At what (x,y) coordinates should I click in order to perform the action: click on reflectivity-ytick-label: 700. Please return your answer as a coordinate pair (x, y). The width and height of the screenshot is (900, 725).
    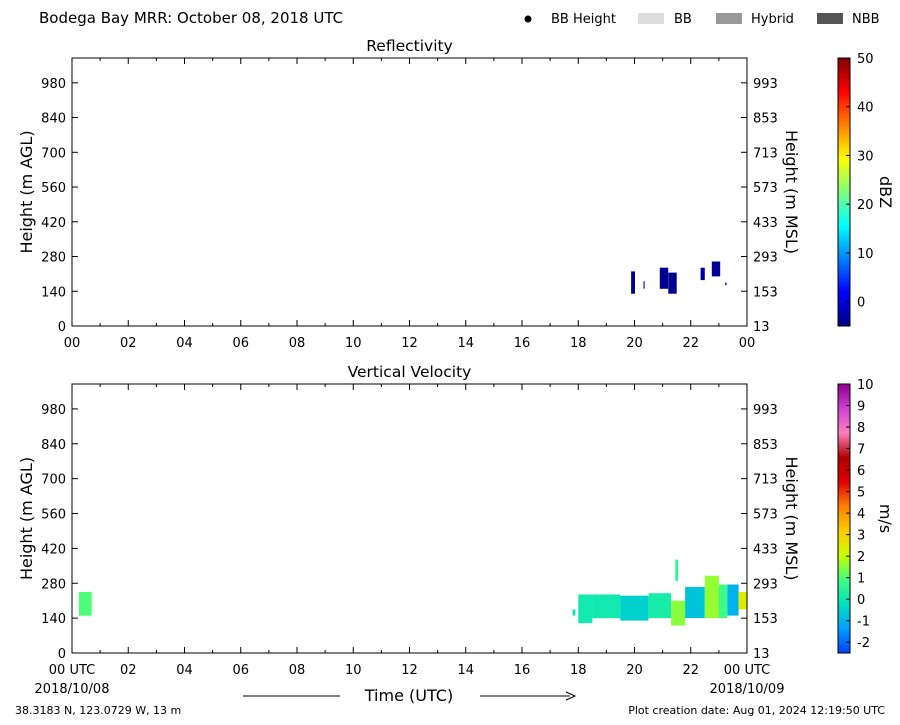
    Looking at the image, I should click on (53, 153).